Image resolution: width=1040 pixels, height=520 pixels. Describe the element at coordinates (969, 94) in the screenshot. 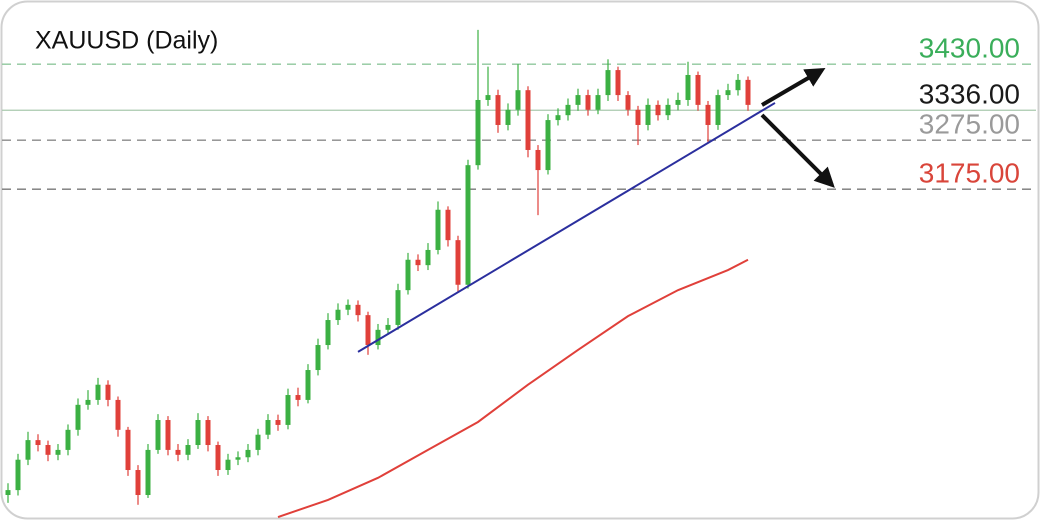

I see `level-label: 3336.00` at that location.